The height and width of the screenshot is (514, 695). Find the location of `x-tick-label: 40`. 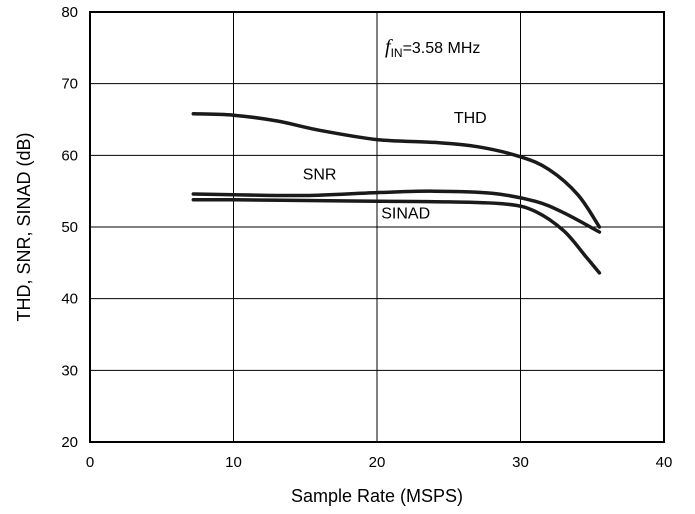

x-tick-label: 40 is located at coordinates (664, 462).